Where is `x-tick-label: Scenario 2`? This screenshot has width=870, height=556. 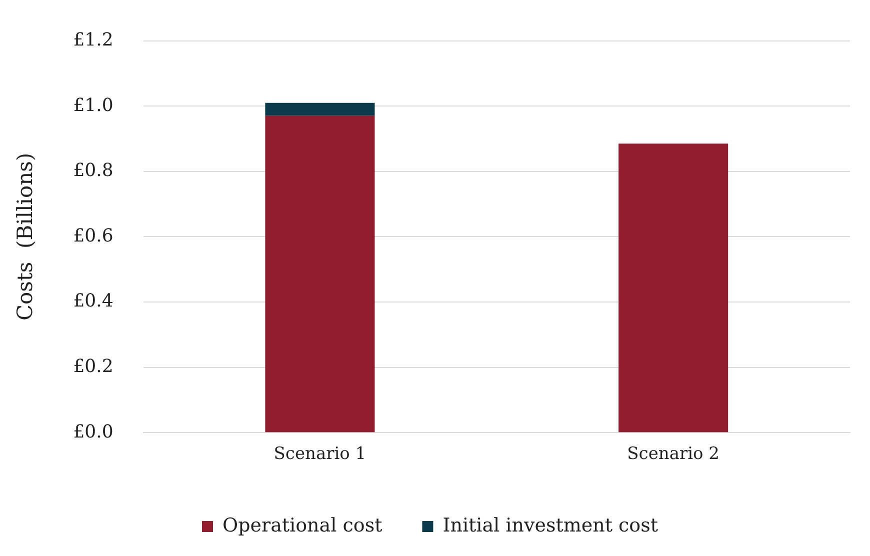
x-tick-label: Scenario 2 is located at coordinates (673, 454).